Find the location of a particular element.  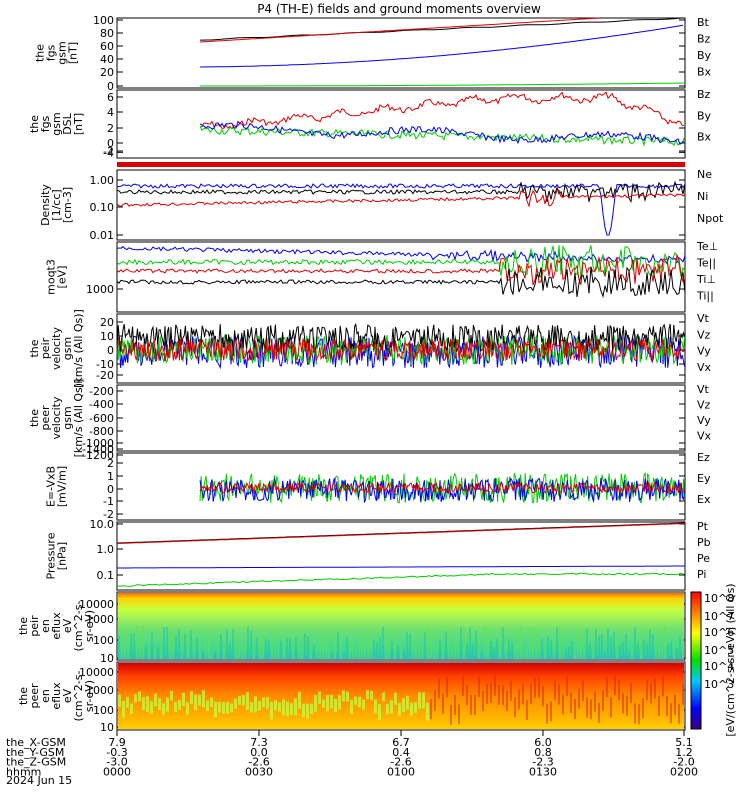

y-tick-label: 20 is located at coordinates (107, 322).